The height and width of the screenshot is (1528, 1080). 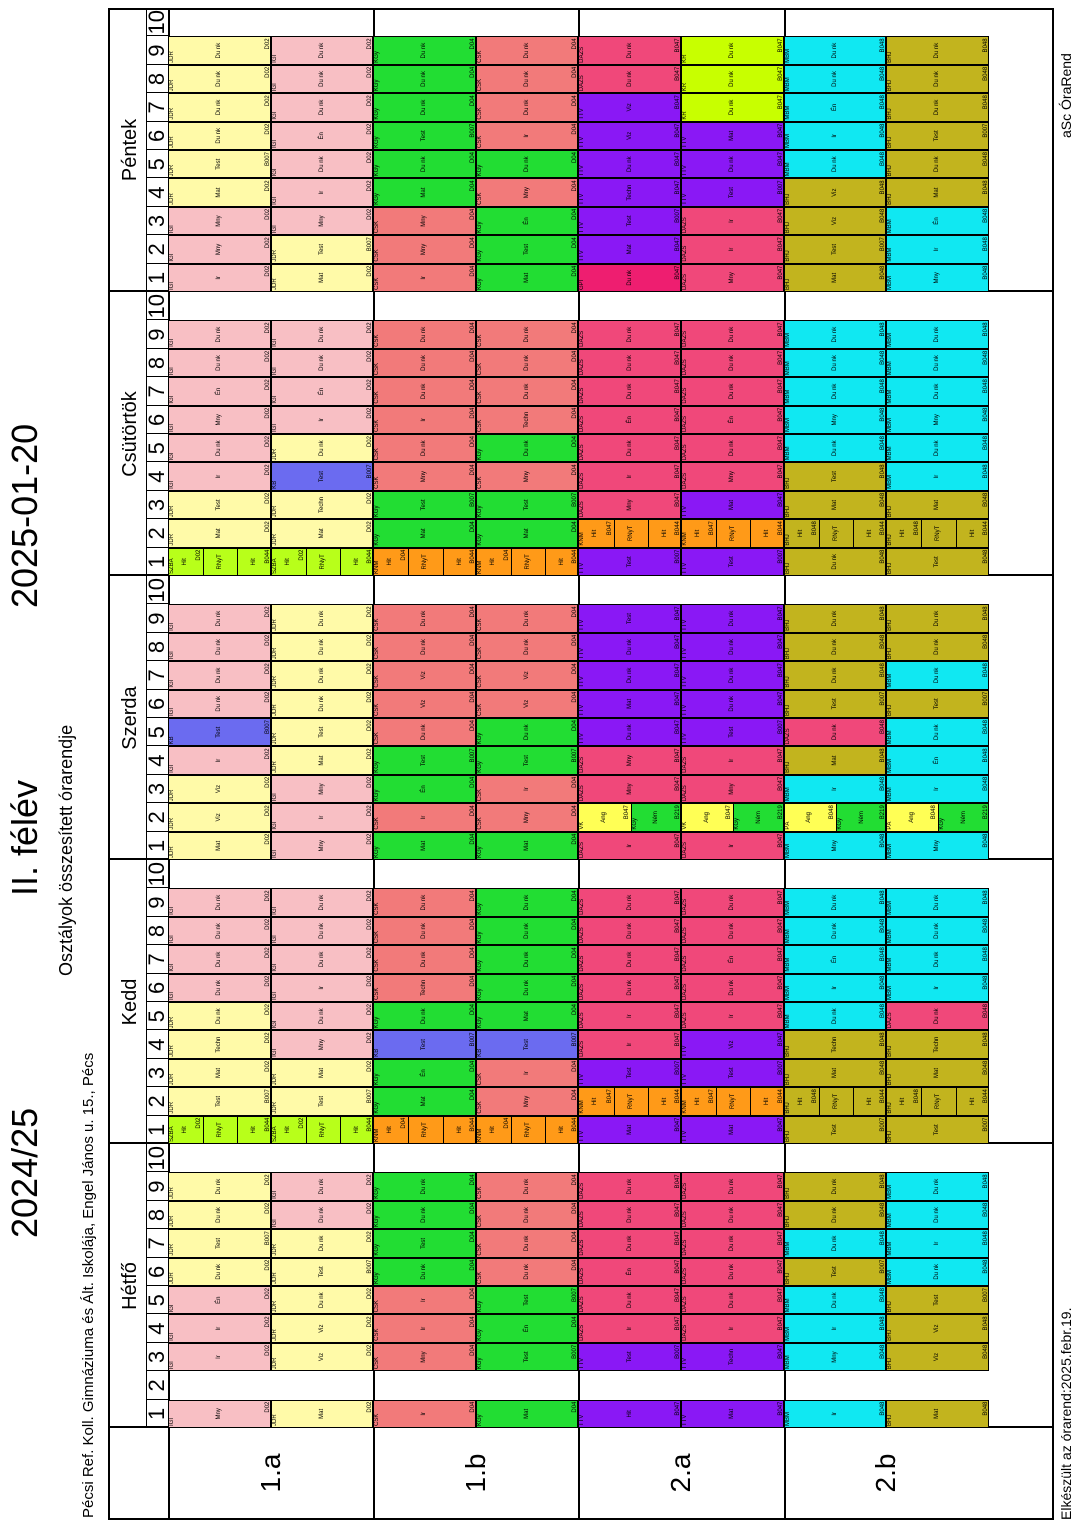 I want to click on lesson-cell: JDR Du nk D02, so click(x=322, y=448).